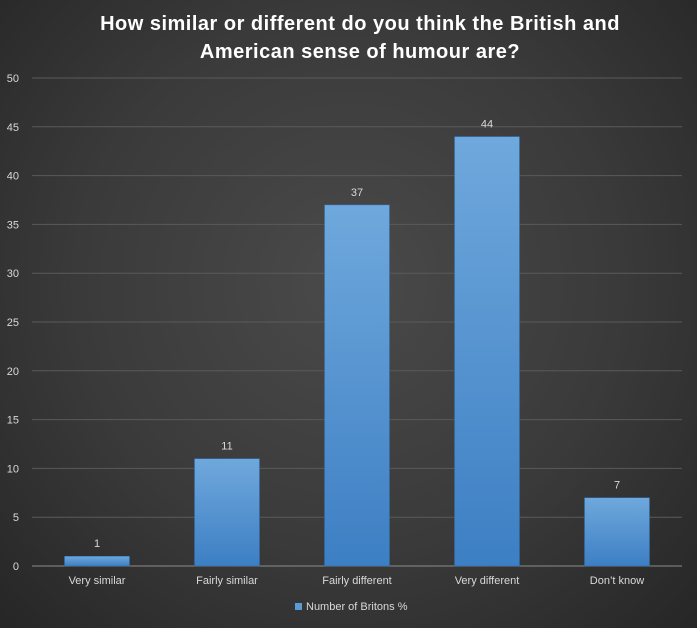 The width and height of the screenshot is (697, 628). What do you see at coordinates (357, 607) in the screenshot?
I see `legend-label: Number of Britons %` at bounding box center [357, 607].